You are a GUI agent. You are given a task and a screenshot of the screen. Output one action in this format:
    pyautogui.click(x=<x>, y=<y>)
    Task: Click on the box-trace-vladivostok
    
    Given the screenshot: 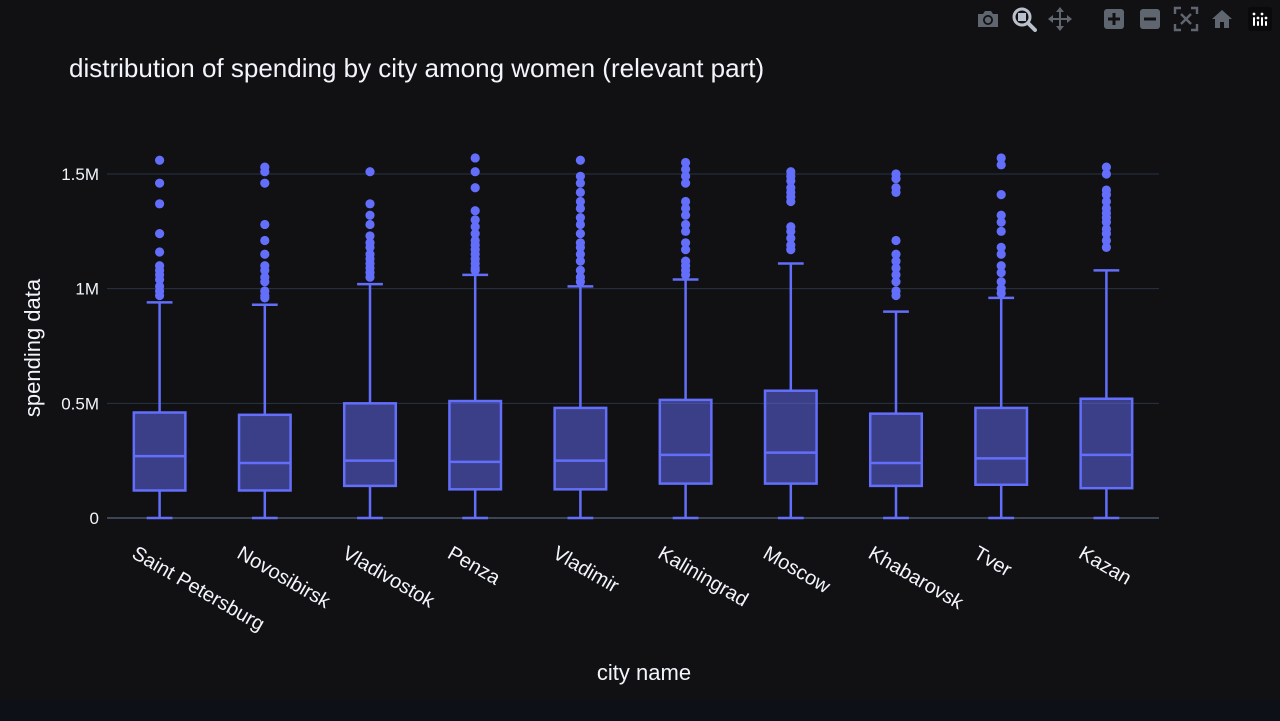 What is the action you would take?
    pyautogui.click(x=370, y=343)
    